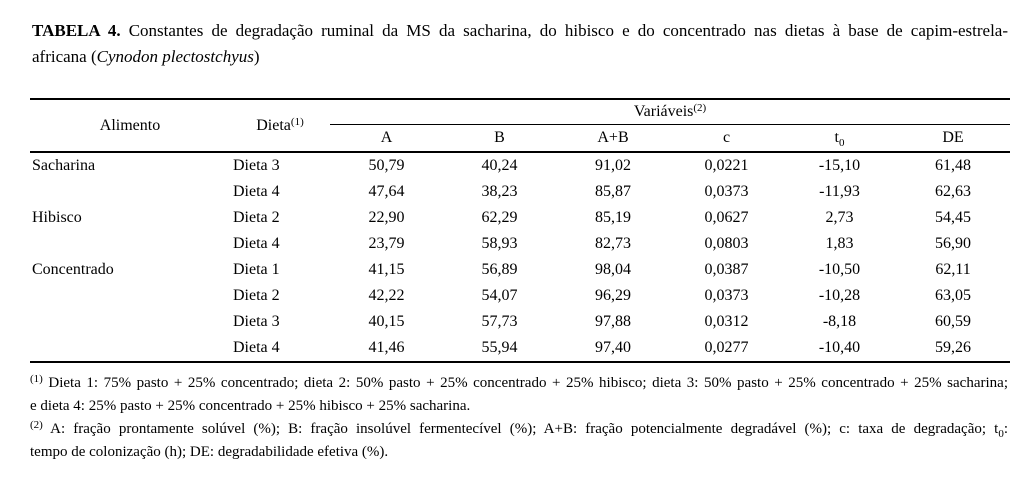 The image size is (1036, 491). Describe the element at coordinates (499, 269) in the screenshot. I see `cell-b: 56,89` at that location.